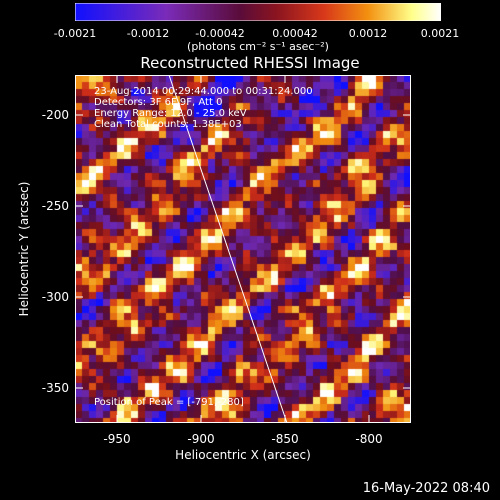 The height and width of the screenshot is (500, 500). What do you see at coordinates (75, 33) in the screenshot?
I see `colorbar-tick: -0.0021` at bounding box center [75, 33].